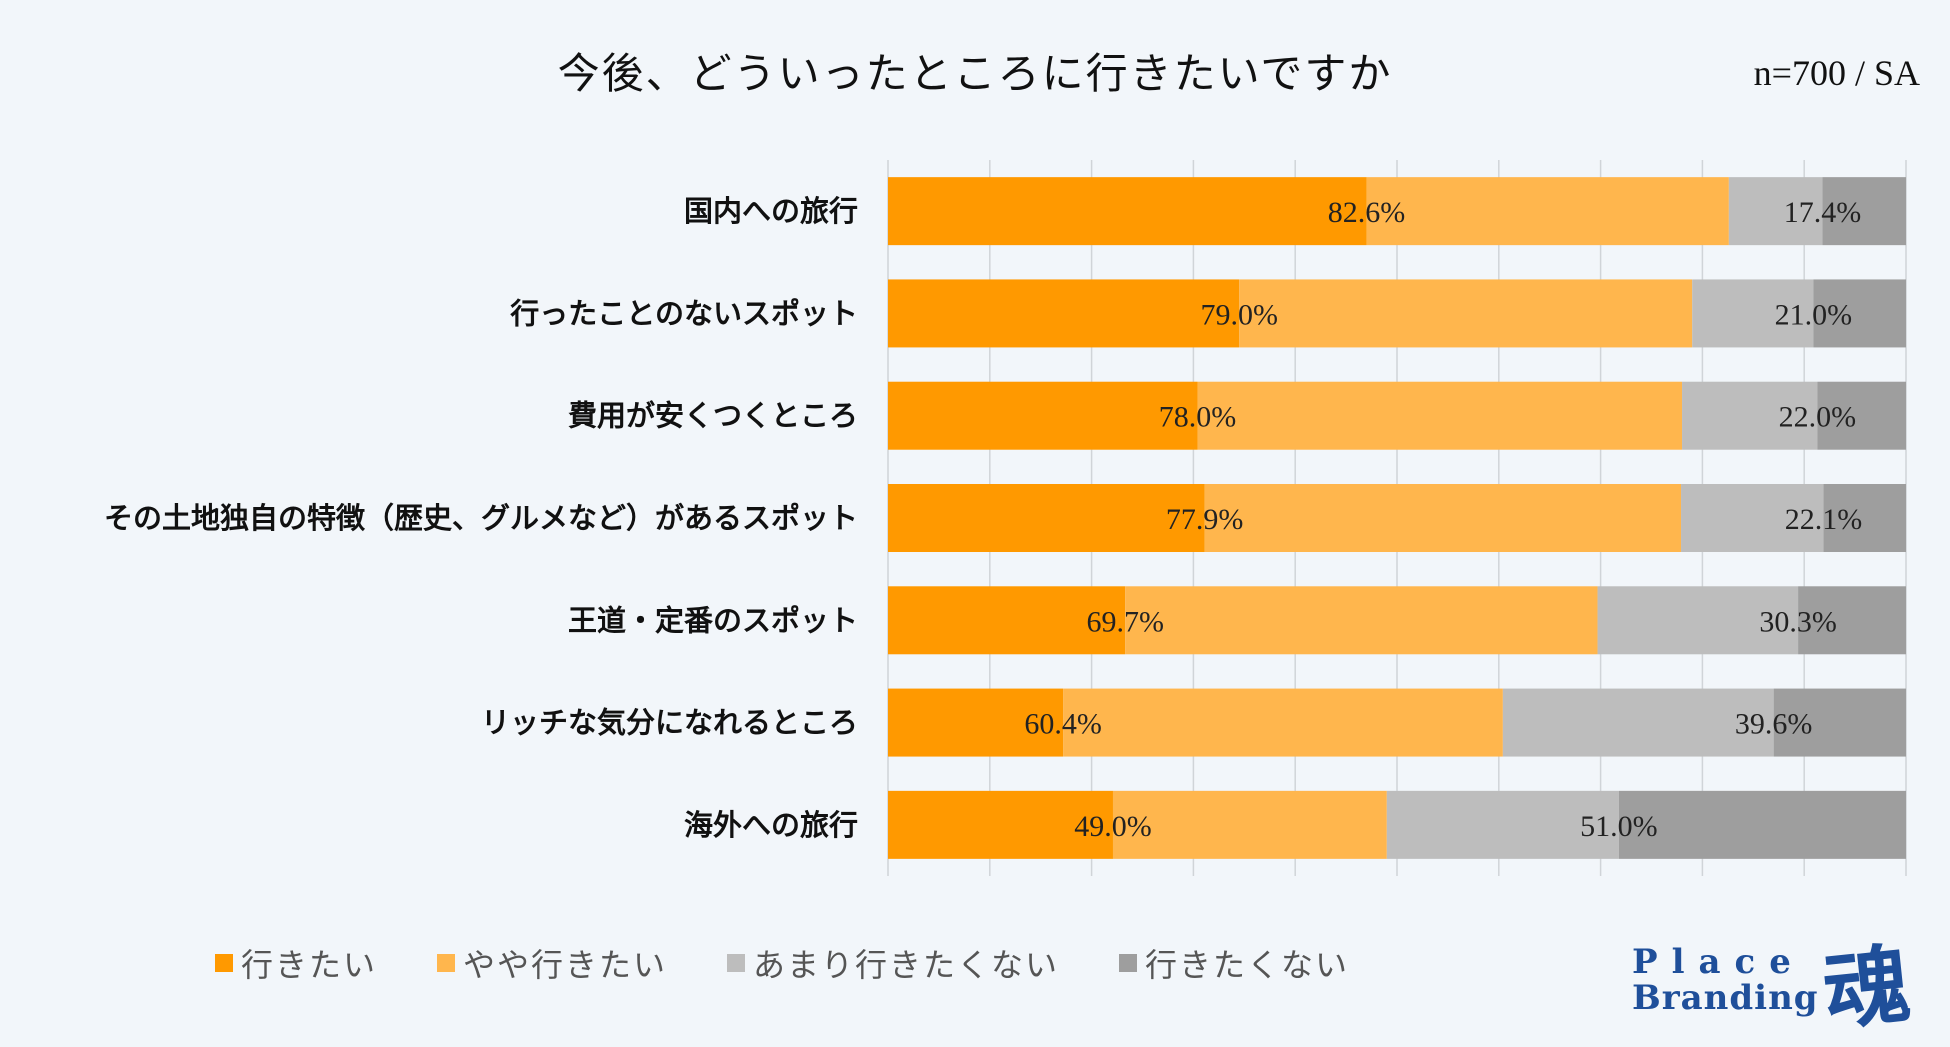 This screenshot has height=1047, width=1950. Describe the element at coordinates (669, 723) in the screenshot. I see `category-label-5: リッチな気分になれるところ` at that location.